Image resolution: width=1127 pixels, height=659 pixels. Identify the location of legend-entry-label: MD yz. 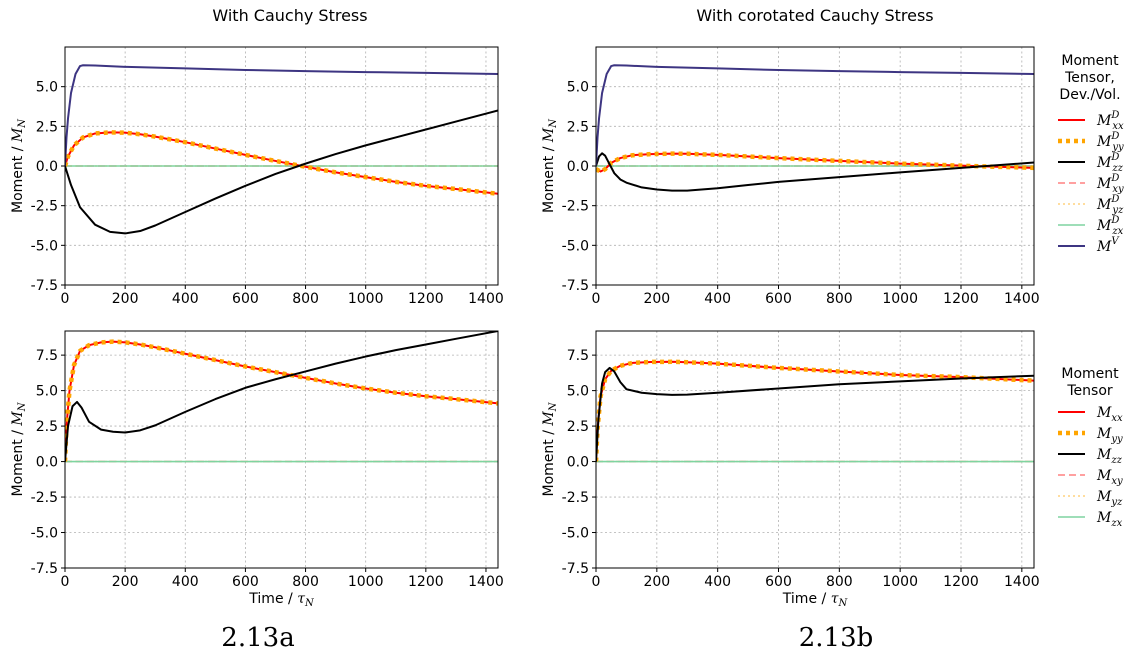
(1110, 205).